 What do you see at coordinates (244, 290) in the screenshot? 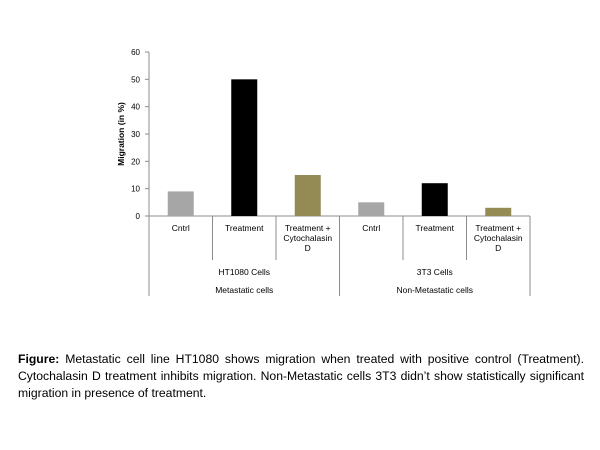
I see `group-category-label: Metastatic cells` at bounding box center [244, 290].